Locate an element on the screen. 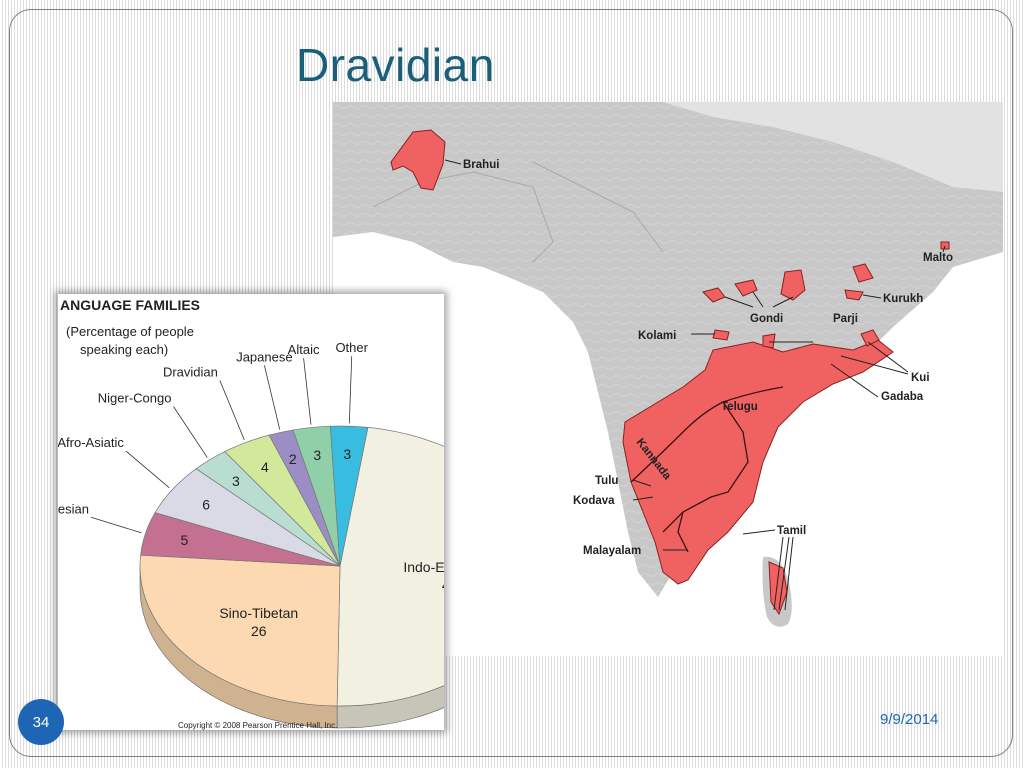  pie-value-altaic: 3 is located at coordinates (317, 455).